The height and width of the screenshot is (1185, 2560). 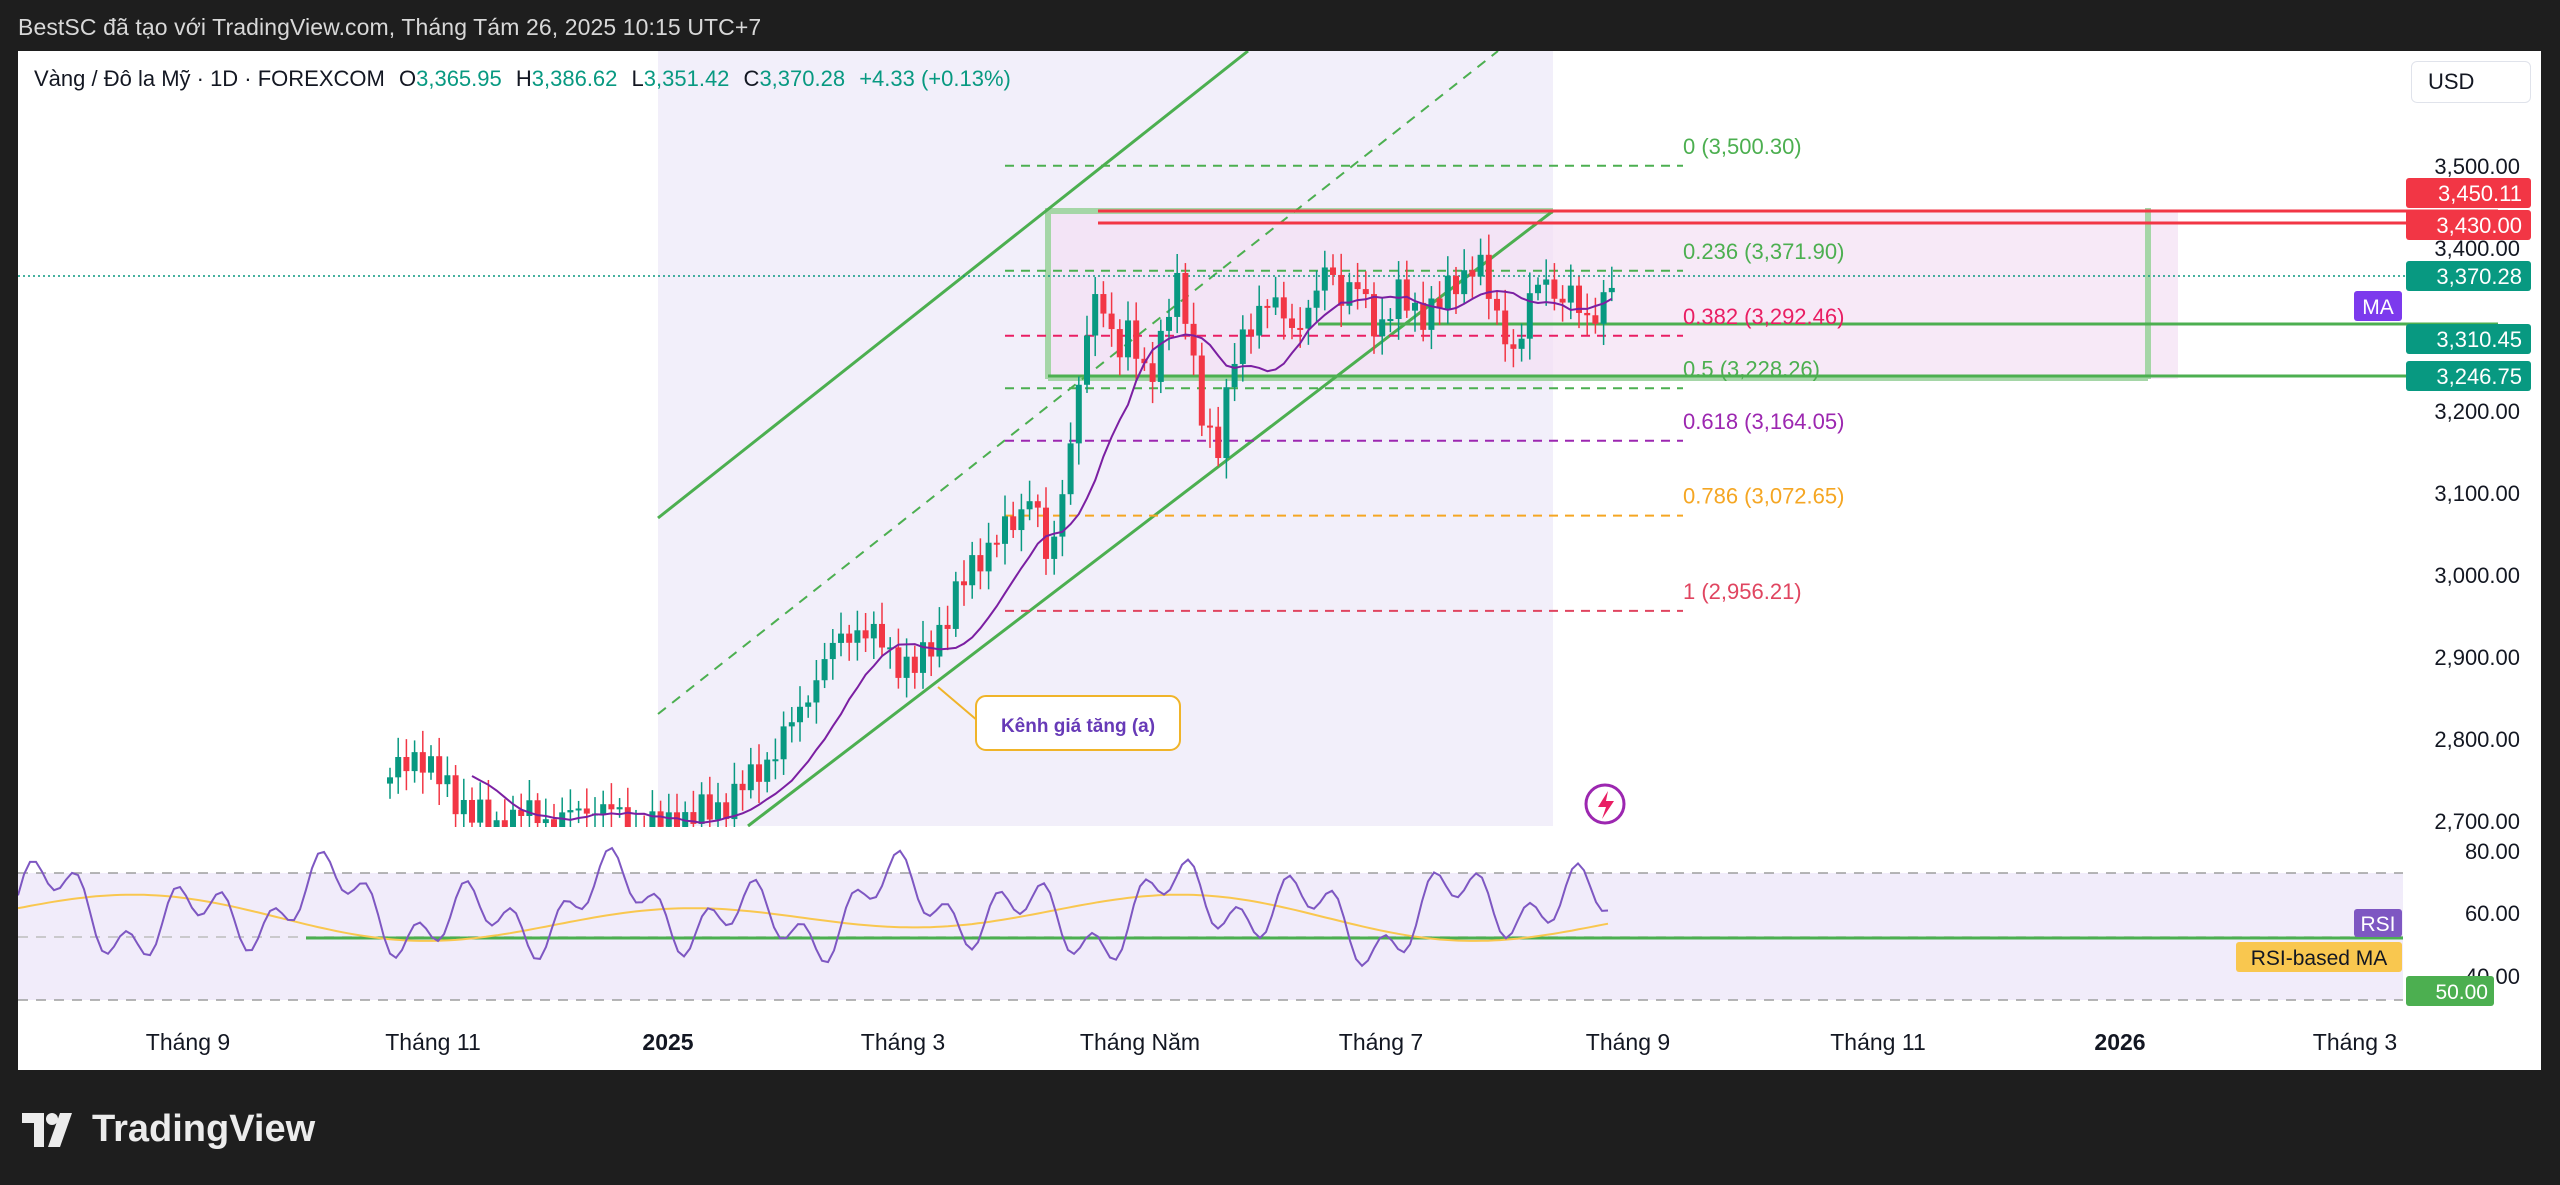 What do you see at coordinates (953, 285) in the screenshot?
I see `channel-upper-line` at bounding box center [953, 285].